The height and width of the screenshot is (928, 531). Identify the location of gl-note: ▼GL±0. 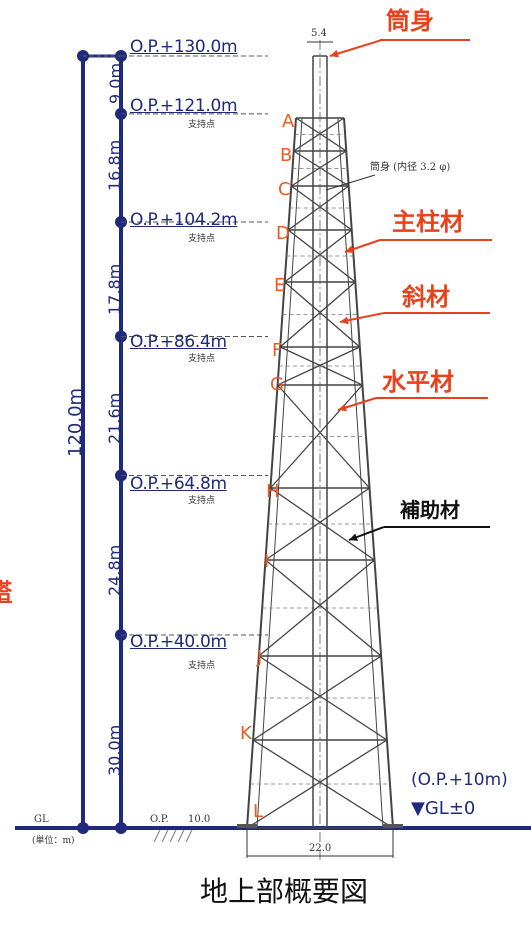
(443, 808).